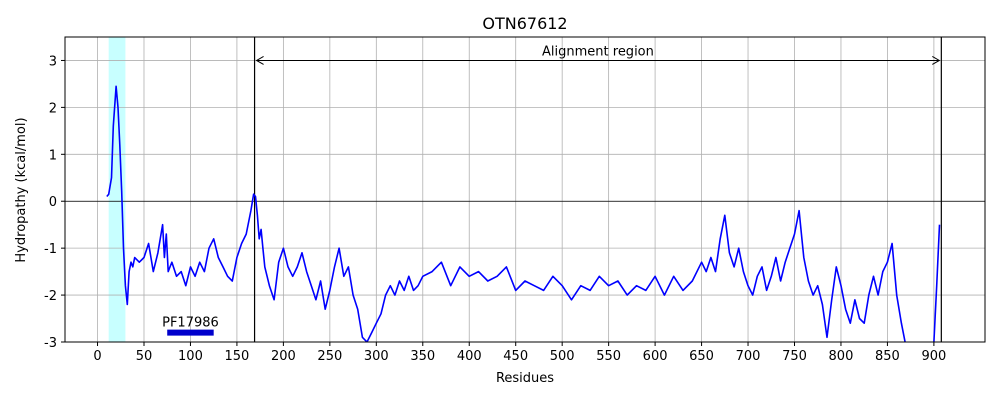  I want to click on y-tick-label: 3, so click(53, 61).